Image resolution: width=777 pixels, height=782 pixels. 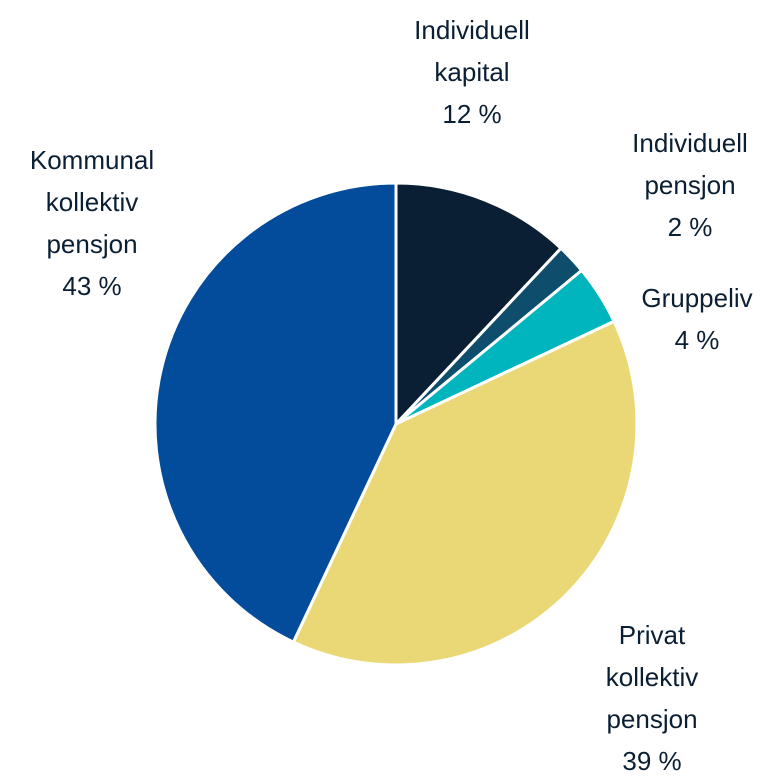 I want to click on slice-label: Individuell kapital 12 %, so click(x=472, y=72).